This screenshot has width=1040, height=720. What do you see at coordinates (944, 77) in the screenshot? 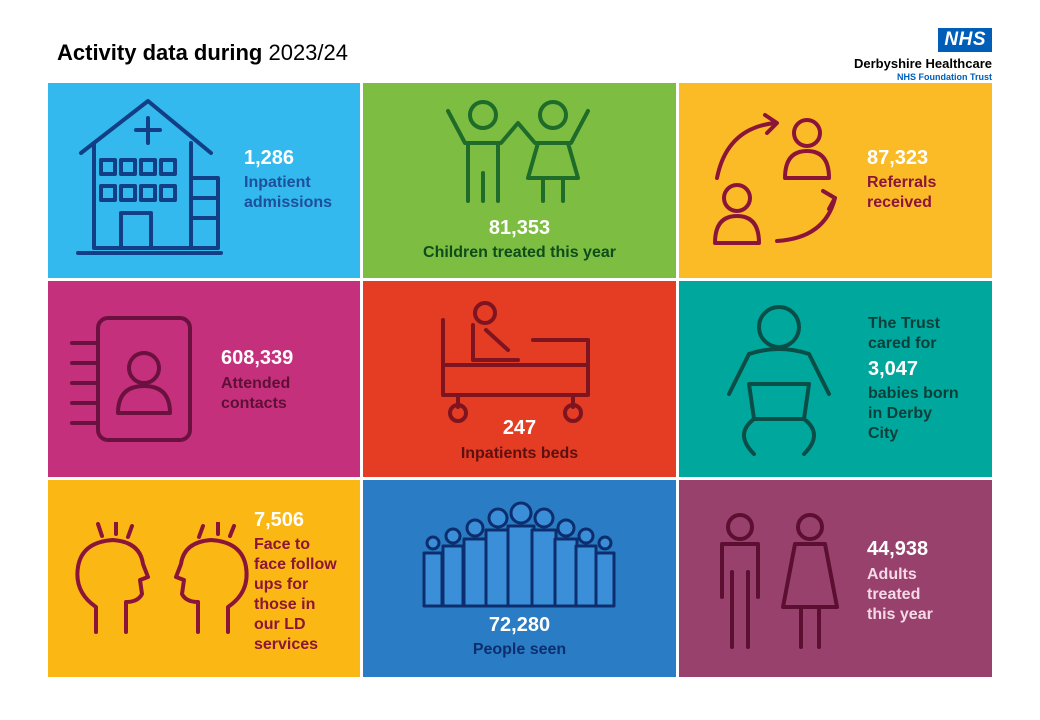
I see `logo-trust-name: NHS Foundation Trust` at bounding box center [944, 77].